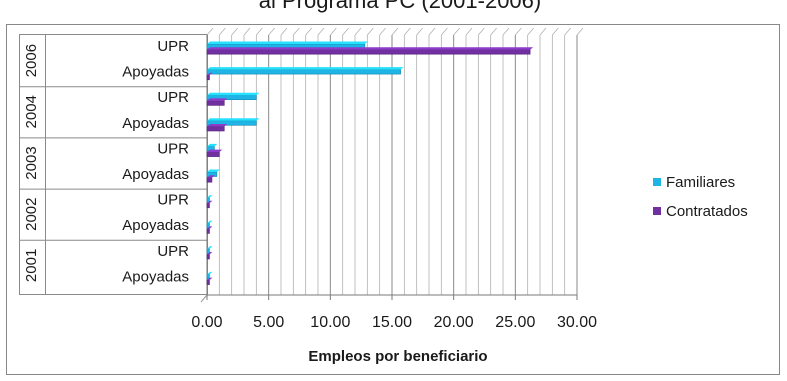  What do you see at coordinates (31, 60) in the screenshot?
I see `year-label: 2006` at bounding box center [31, 60].